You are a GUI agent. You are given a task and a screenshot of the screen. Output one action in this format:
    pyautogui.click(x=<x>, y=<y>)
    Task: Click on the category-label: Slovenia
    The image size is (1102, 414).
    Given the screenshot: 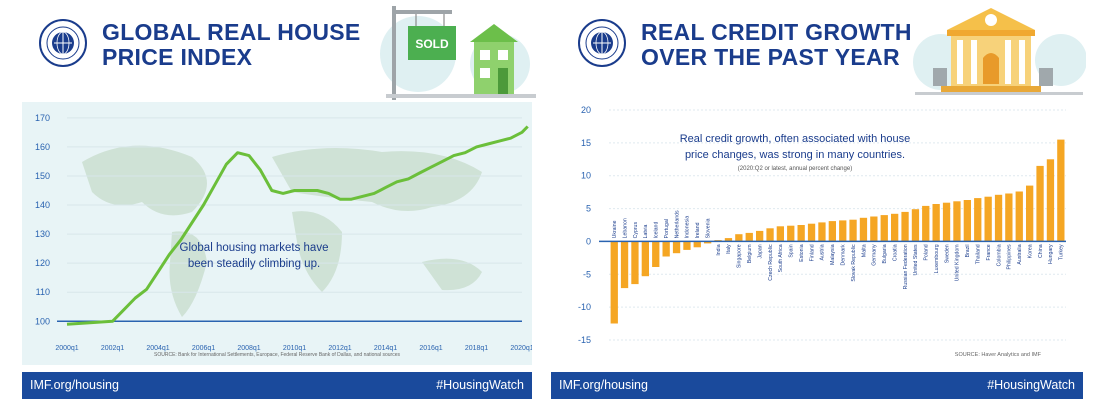 What is the action you would take?
    pyautogui.click(x=709, y=228)
    